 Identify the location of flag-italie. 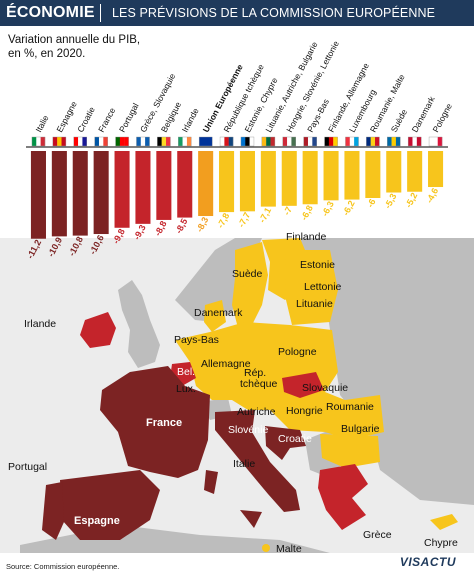
(38, 141).